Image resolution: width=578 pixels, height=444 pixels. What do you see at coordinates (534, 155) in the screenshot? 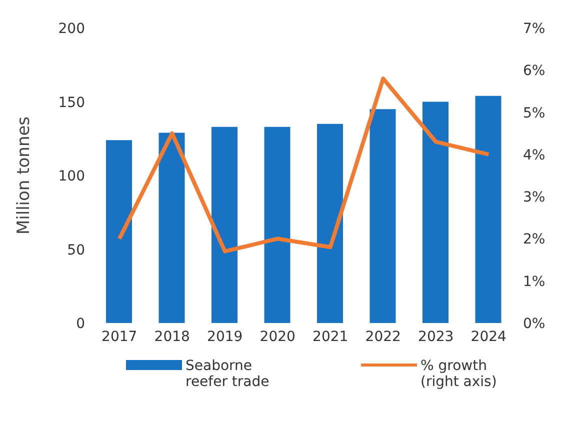
I see `y2-tick-label: 4%` at bounding box center [534, 155].